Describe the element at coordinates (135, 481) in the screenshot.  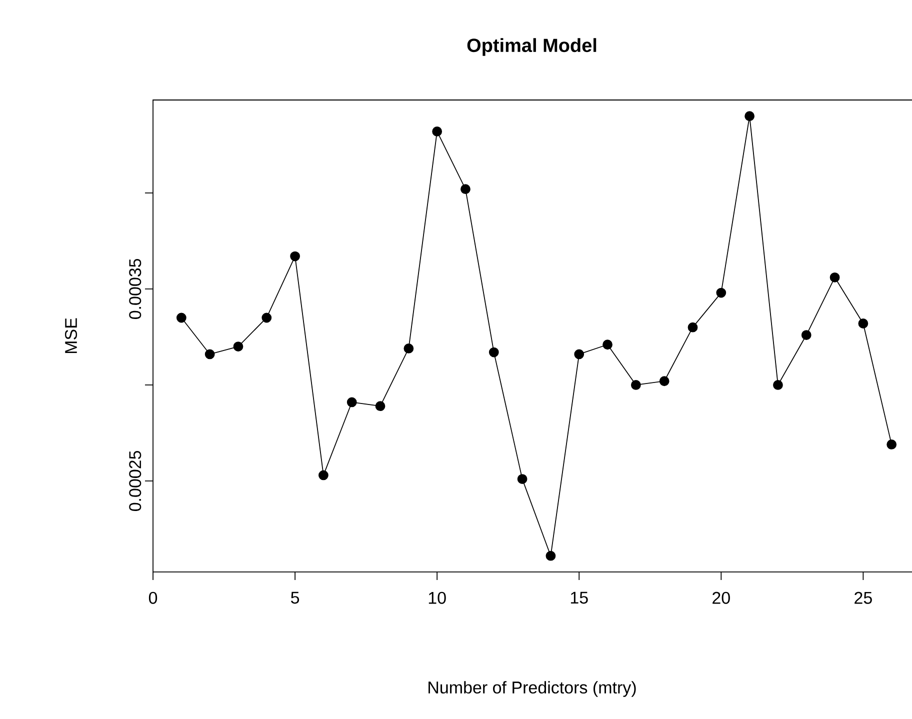
I see `y-tick-label: 0.00025` at that location.